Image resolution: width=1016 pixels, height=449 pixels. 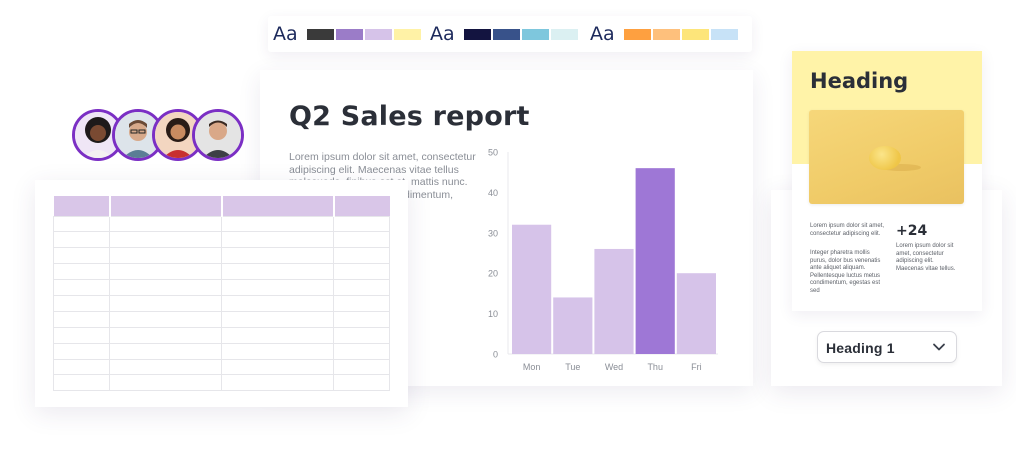 What do you see at coordinates (493, 233) in the screenshot?
I see `y-tick-label: 30` at bounding box center [493, 233].